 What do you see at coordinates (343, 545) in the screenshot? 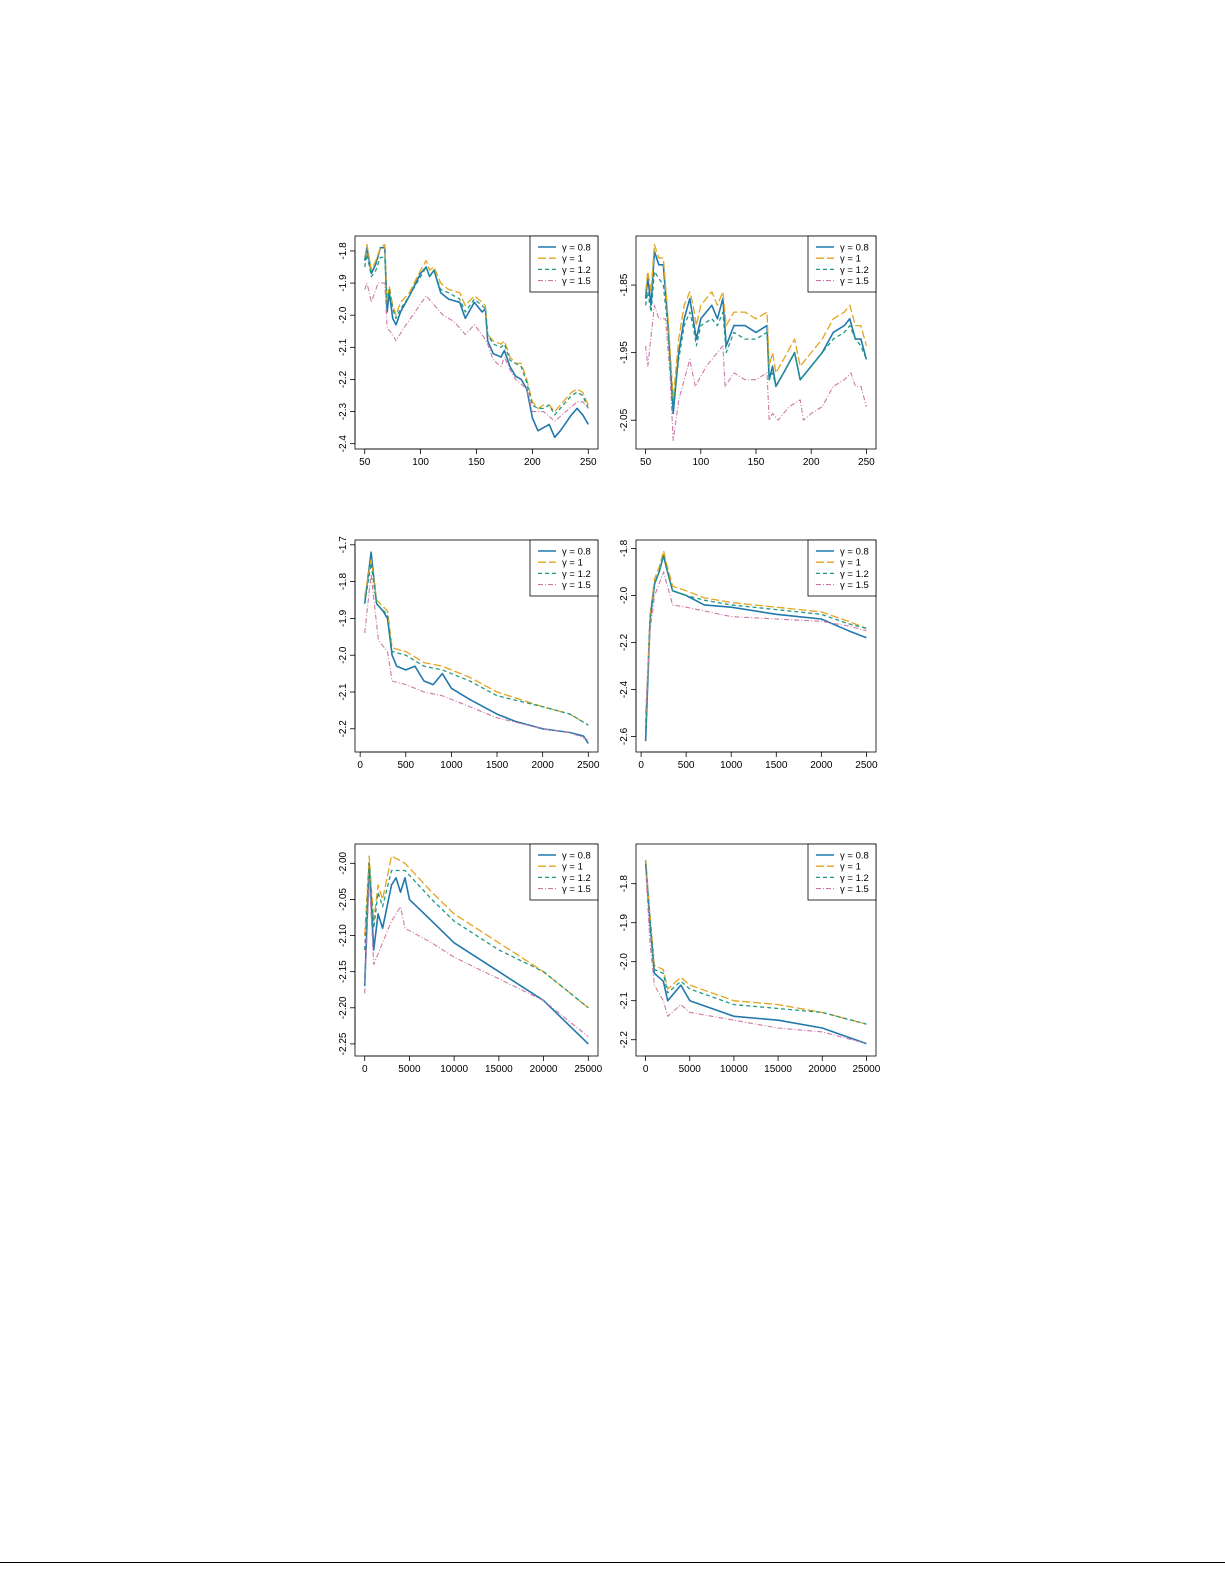
I see `y-tick-label: -1.7` at bounding box center [343, 545].